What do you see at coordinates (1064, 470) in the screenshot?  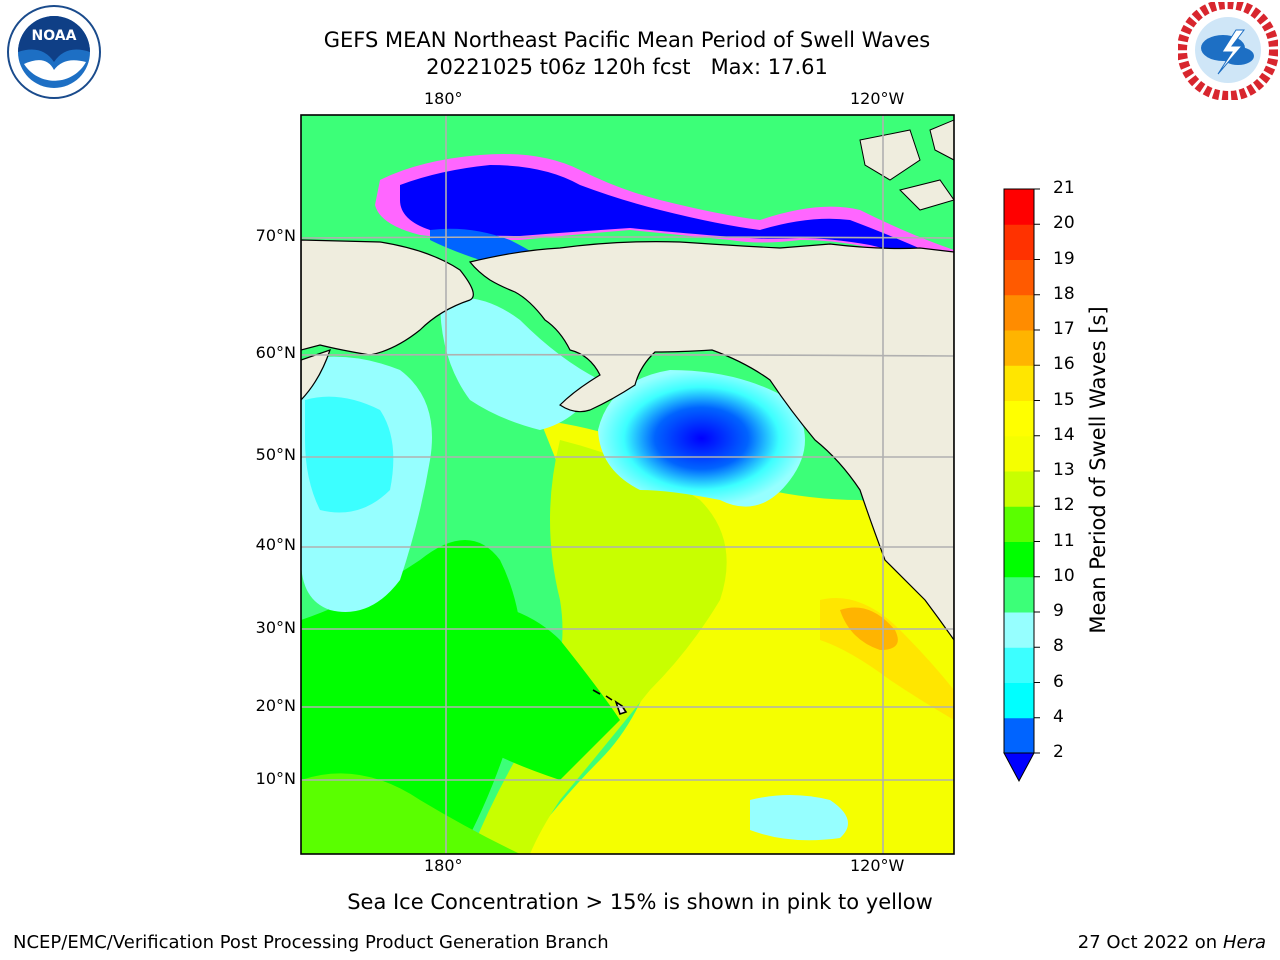 I see `colorbar-tick-label: 13` at bounding box center [1064, 470].